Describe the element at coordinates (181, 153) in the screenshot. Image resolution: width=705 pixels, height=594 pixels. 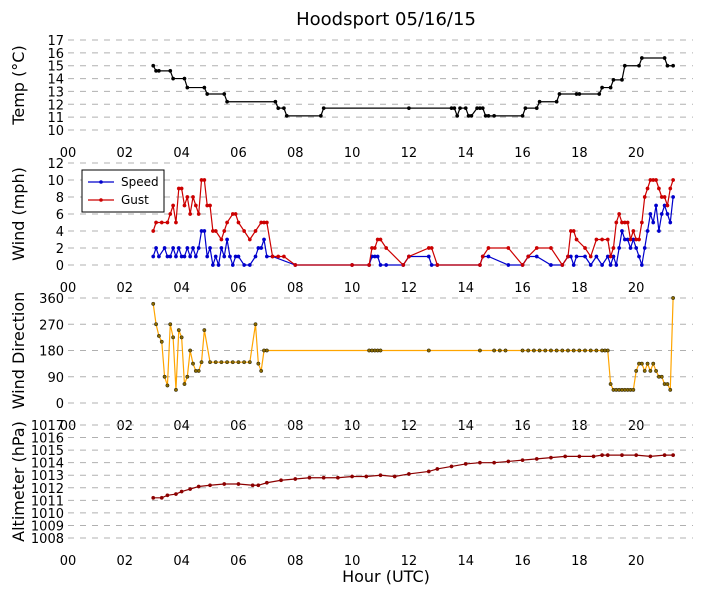
I see `temp-xtick-label: 04` at that location.